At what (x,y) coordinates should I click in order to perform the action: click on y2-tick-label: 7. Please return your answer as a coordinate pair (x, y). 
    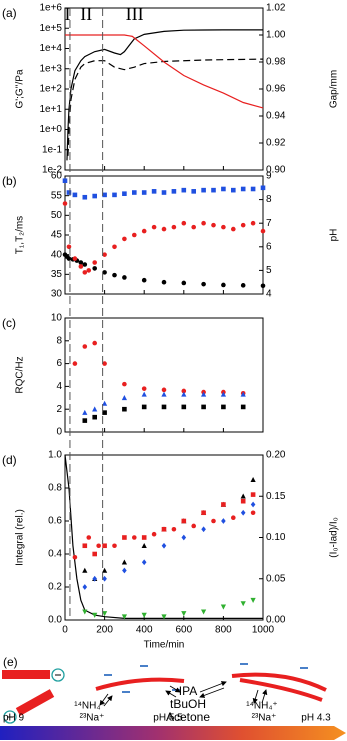
    Looking at the image, I should click on (269, 223).